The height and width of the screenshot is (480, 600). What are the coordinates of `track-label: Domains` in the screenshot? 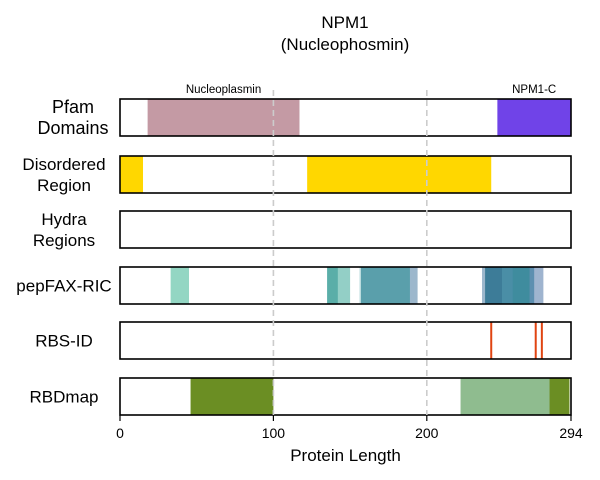 It's located at (72, 128).